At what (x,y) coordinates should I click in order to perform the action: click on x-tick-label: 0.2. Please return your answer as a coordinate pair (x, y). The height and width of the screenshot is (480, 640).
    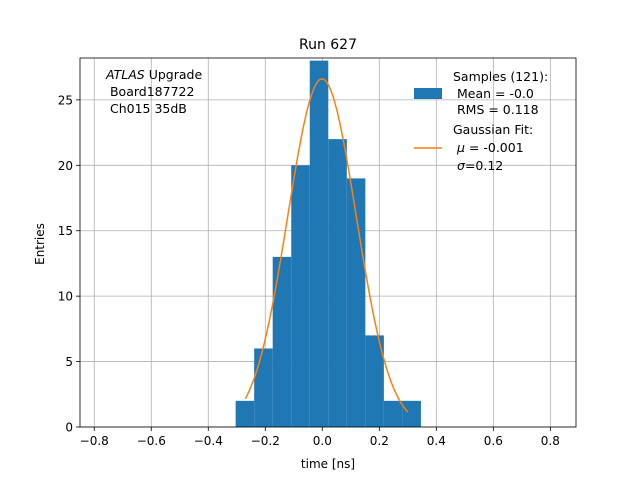
    Looking at the image, I should click on (379, 441).